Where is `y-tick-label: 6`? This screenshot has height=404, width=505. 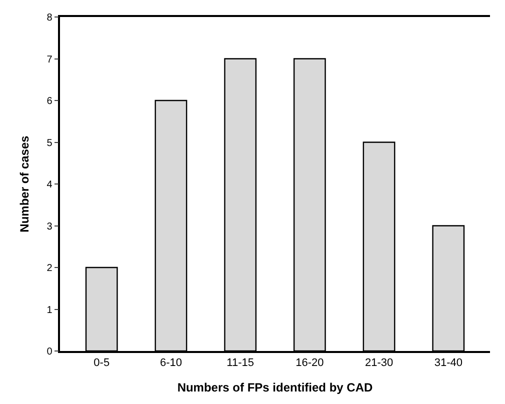
y-tick-label: 6 is located at coordinates (49, 101).